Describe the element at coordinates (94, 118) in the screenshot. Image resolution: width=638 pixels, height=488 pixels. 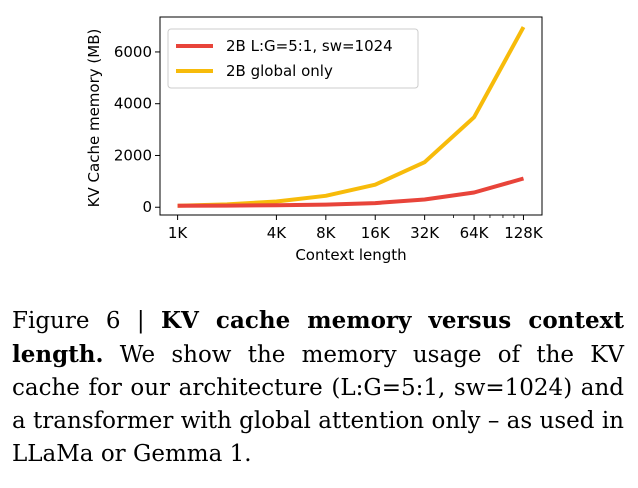
I see `y-axis-label: KV Cache memory (MB)` at that location.